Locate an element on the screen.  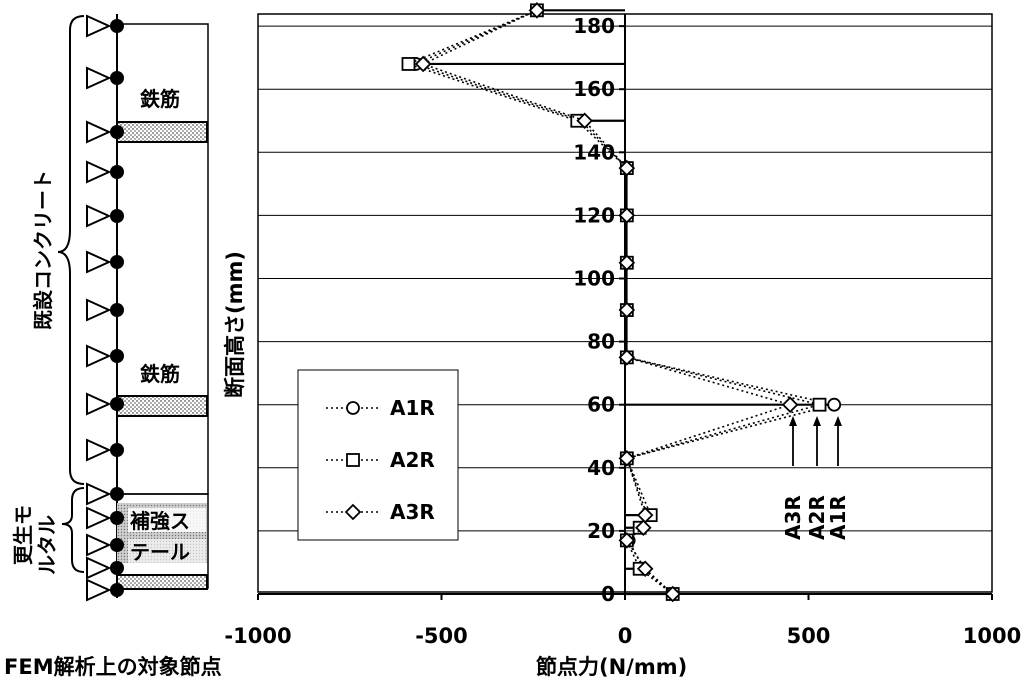
x-tick-label: 1000 is located at coordinates (992, 636).